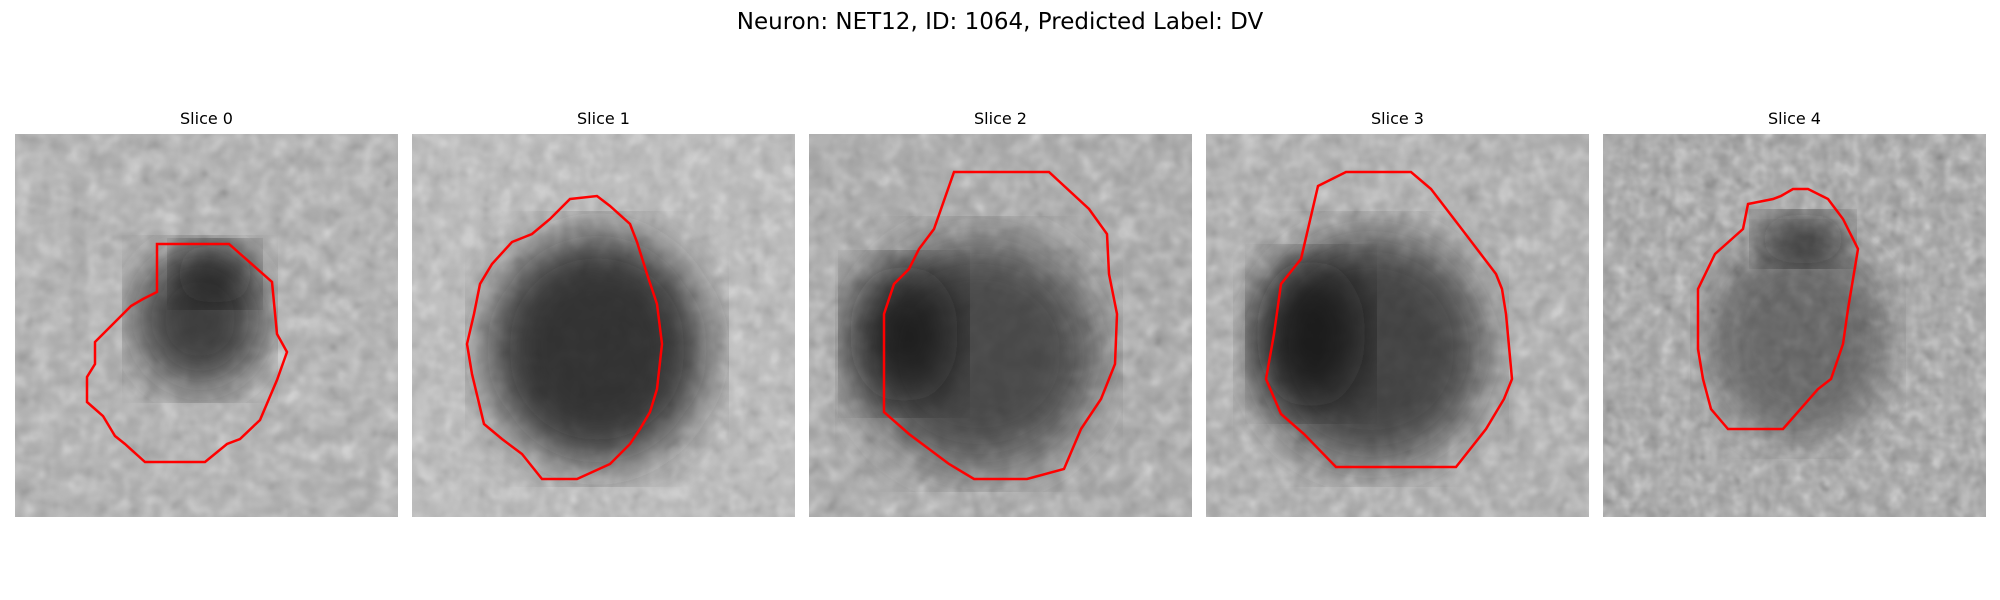 The height and width of the screenshot is (600, 2000). I want to click on slice-4-title: Slice 4, so click(1794, 118).